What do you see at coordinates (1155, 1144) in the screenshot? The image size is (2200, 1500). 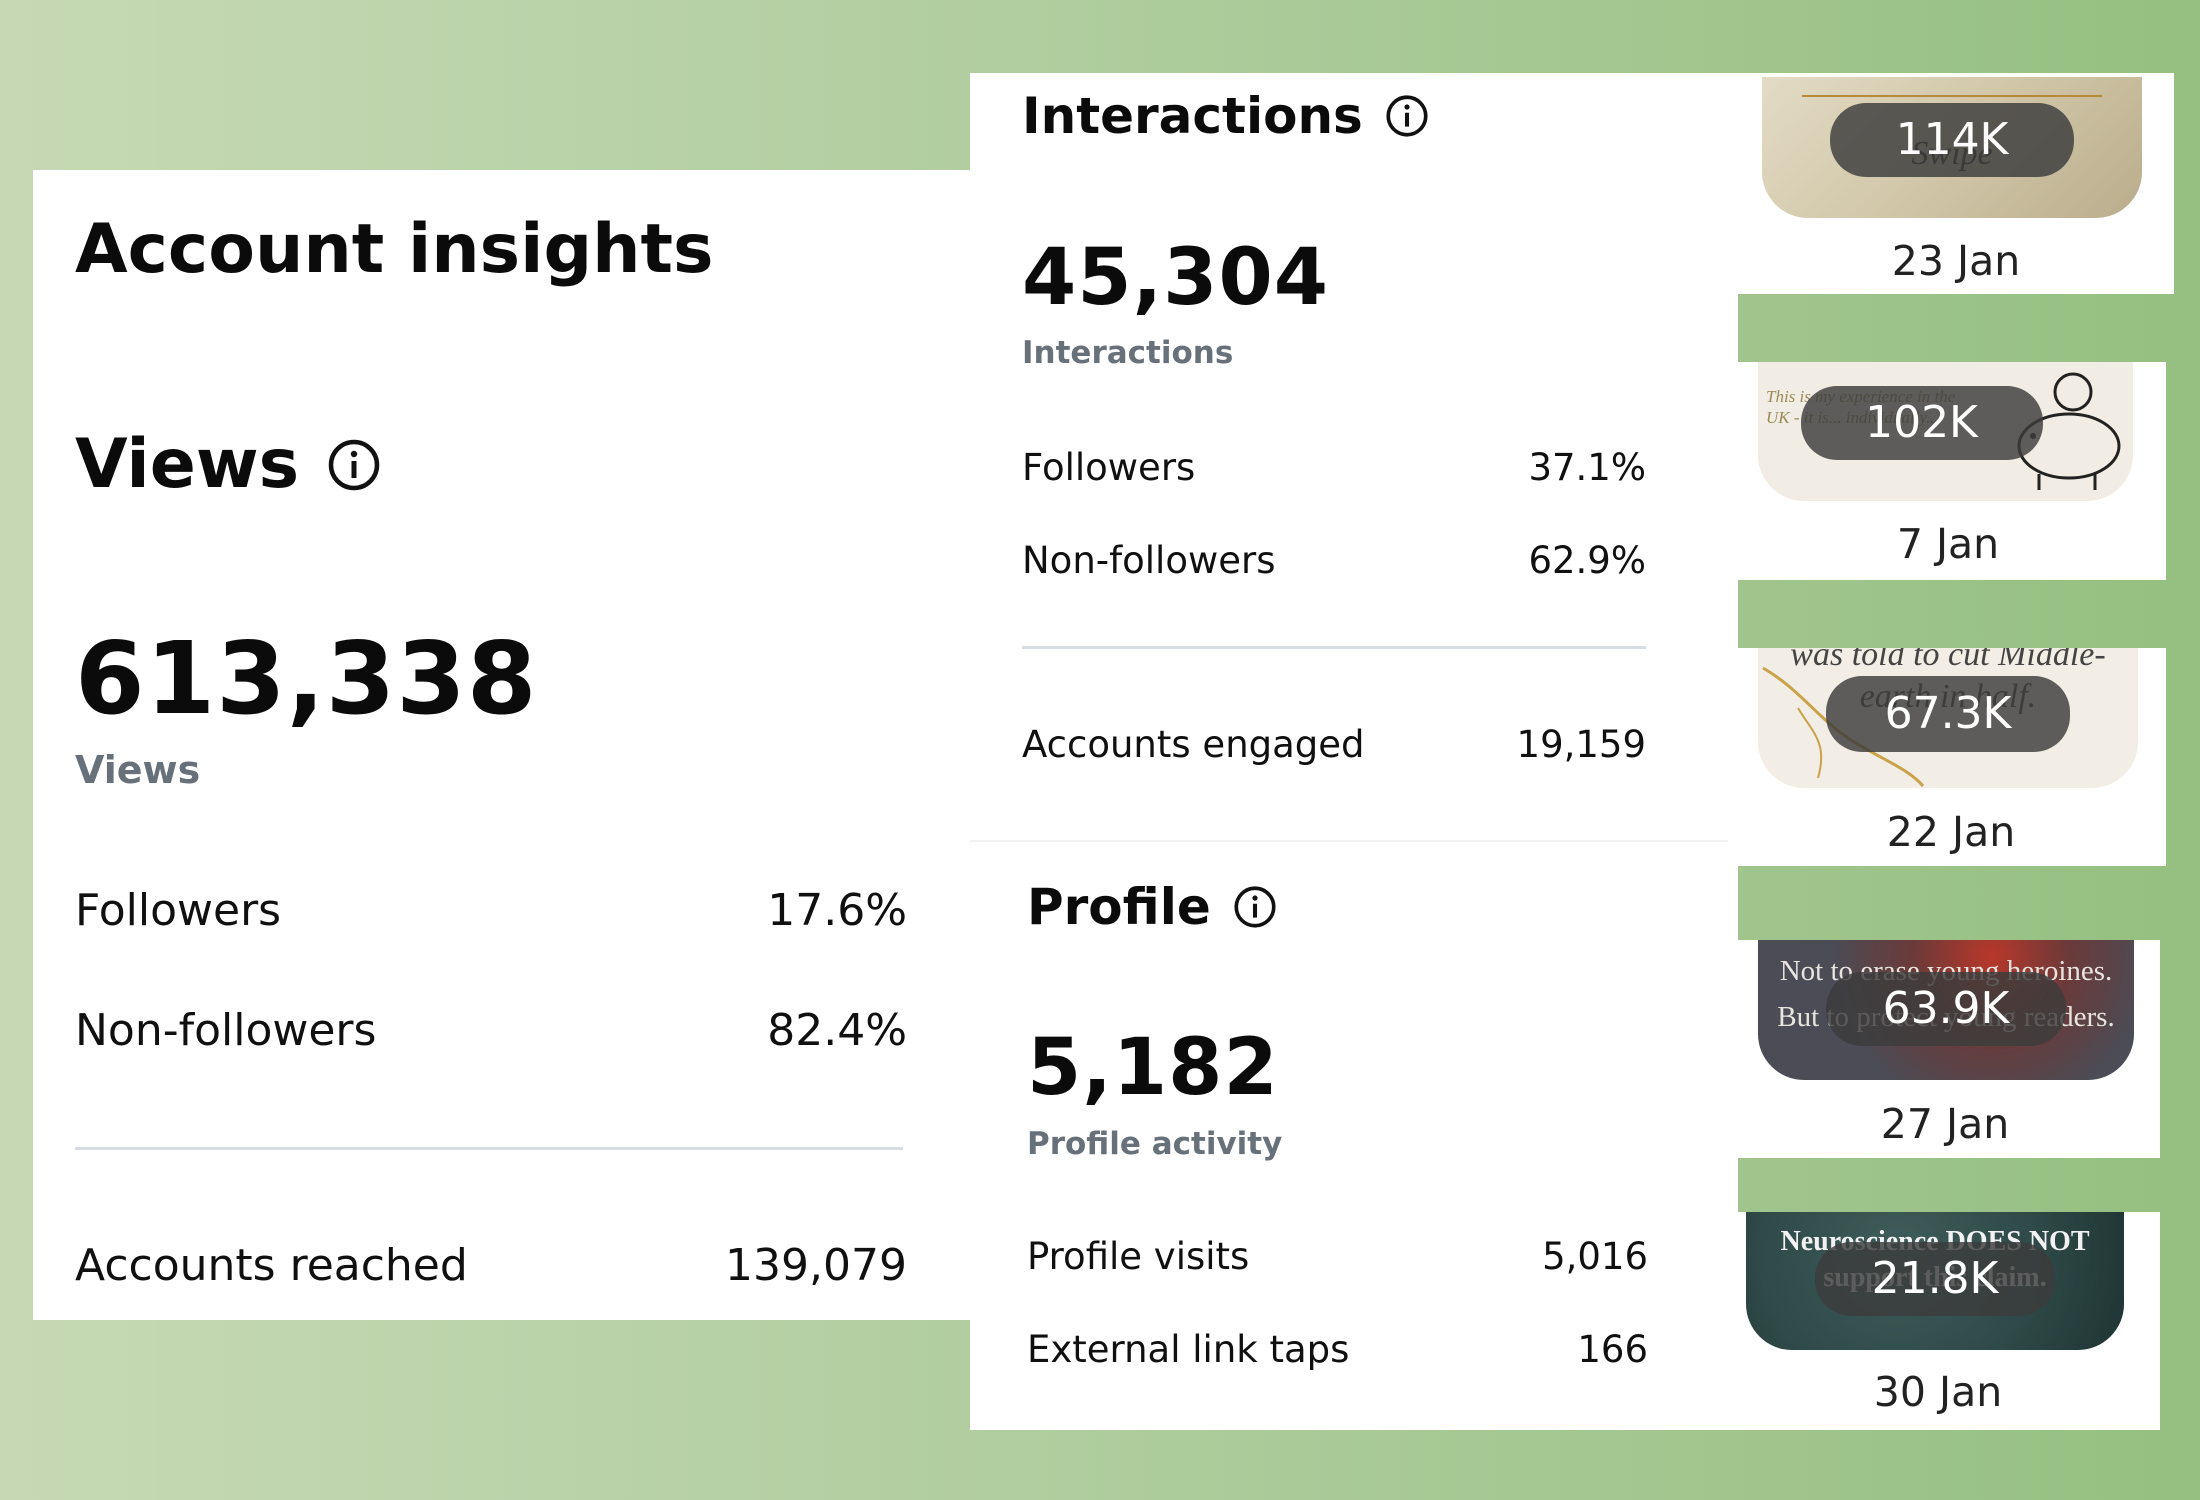 I see `profile-total-label: Profile activity` at bounding box center [1155, 1144].